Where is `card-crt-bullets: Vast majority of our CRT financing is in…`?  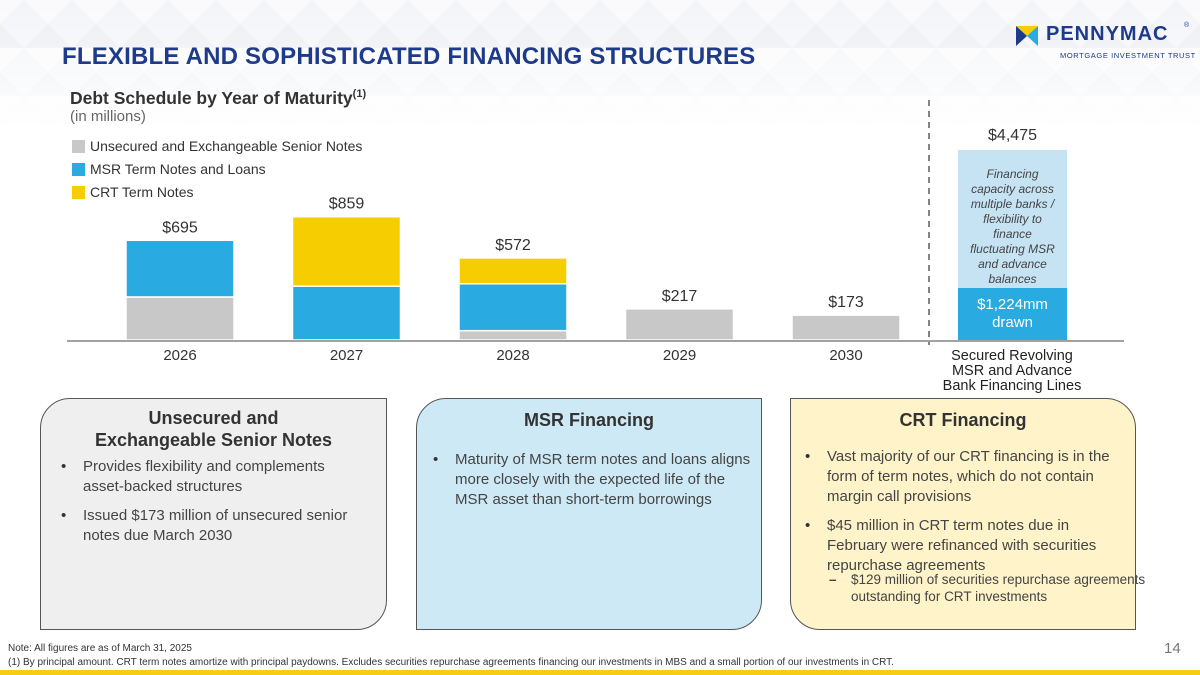
card-crt-bullets: Vast majority of our CRT financing is in… is located at coordinates (964, 516).